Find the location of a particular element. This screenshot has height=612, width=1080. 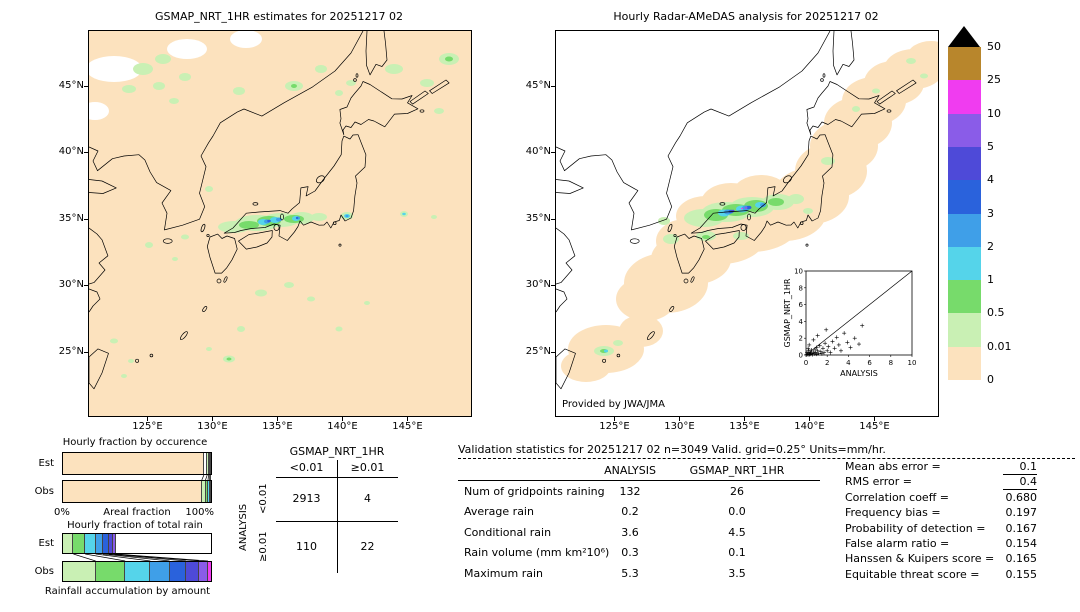

occurrence-title: Hourly fraction by occurence is located at coordinates (135, 442).